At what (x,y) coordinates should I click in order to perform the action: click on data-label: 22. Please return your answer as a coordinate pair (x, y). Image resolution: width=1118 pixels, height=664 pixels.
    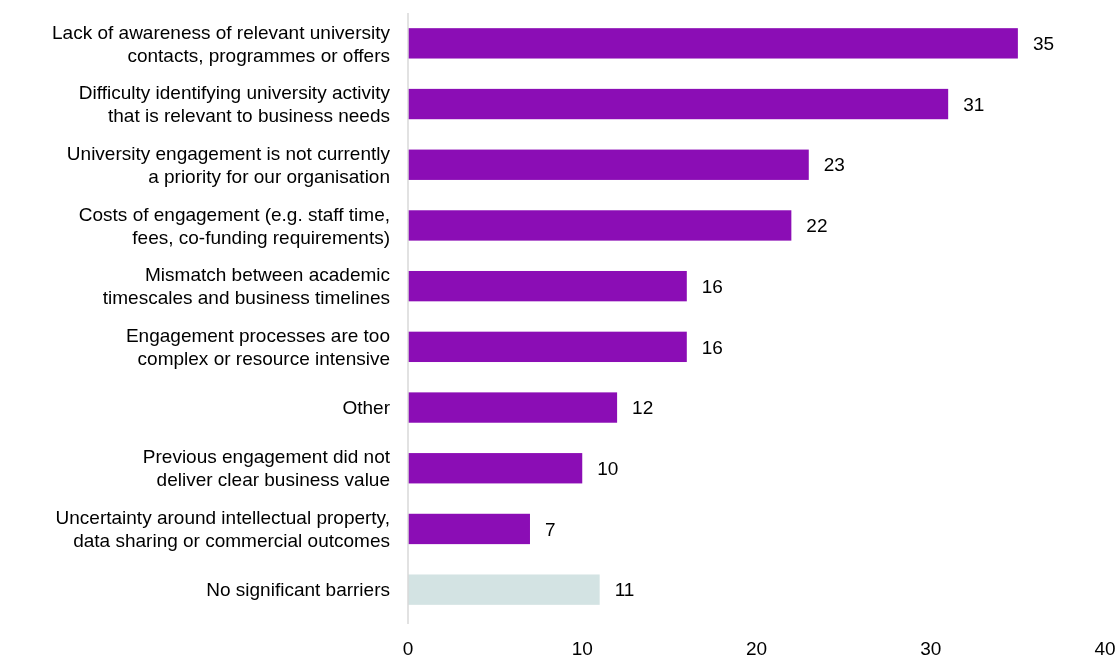
    Looking at the image, I should click on (817, 226).